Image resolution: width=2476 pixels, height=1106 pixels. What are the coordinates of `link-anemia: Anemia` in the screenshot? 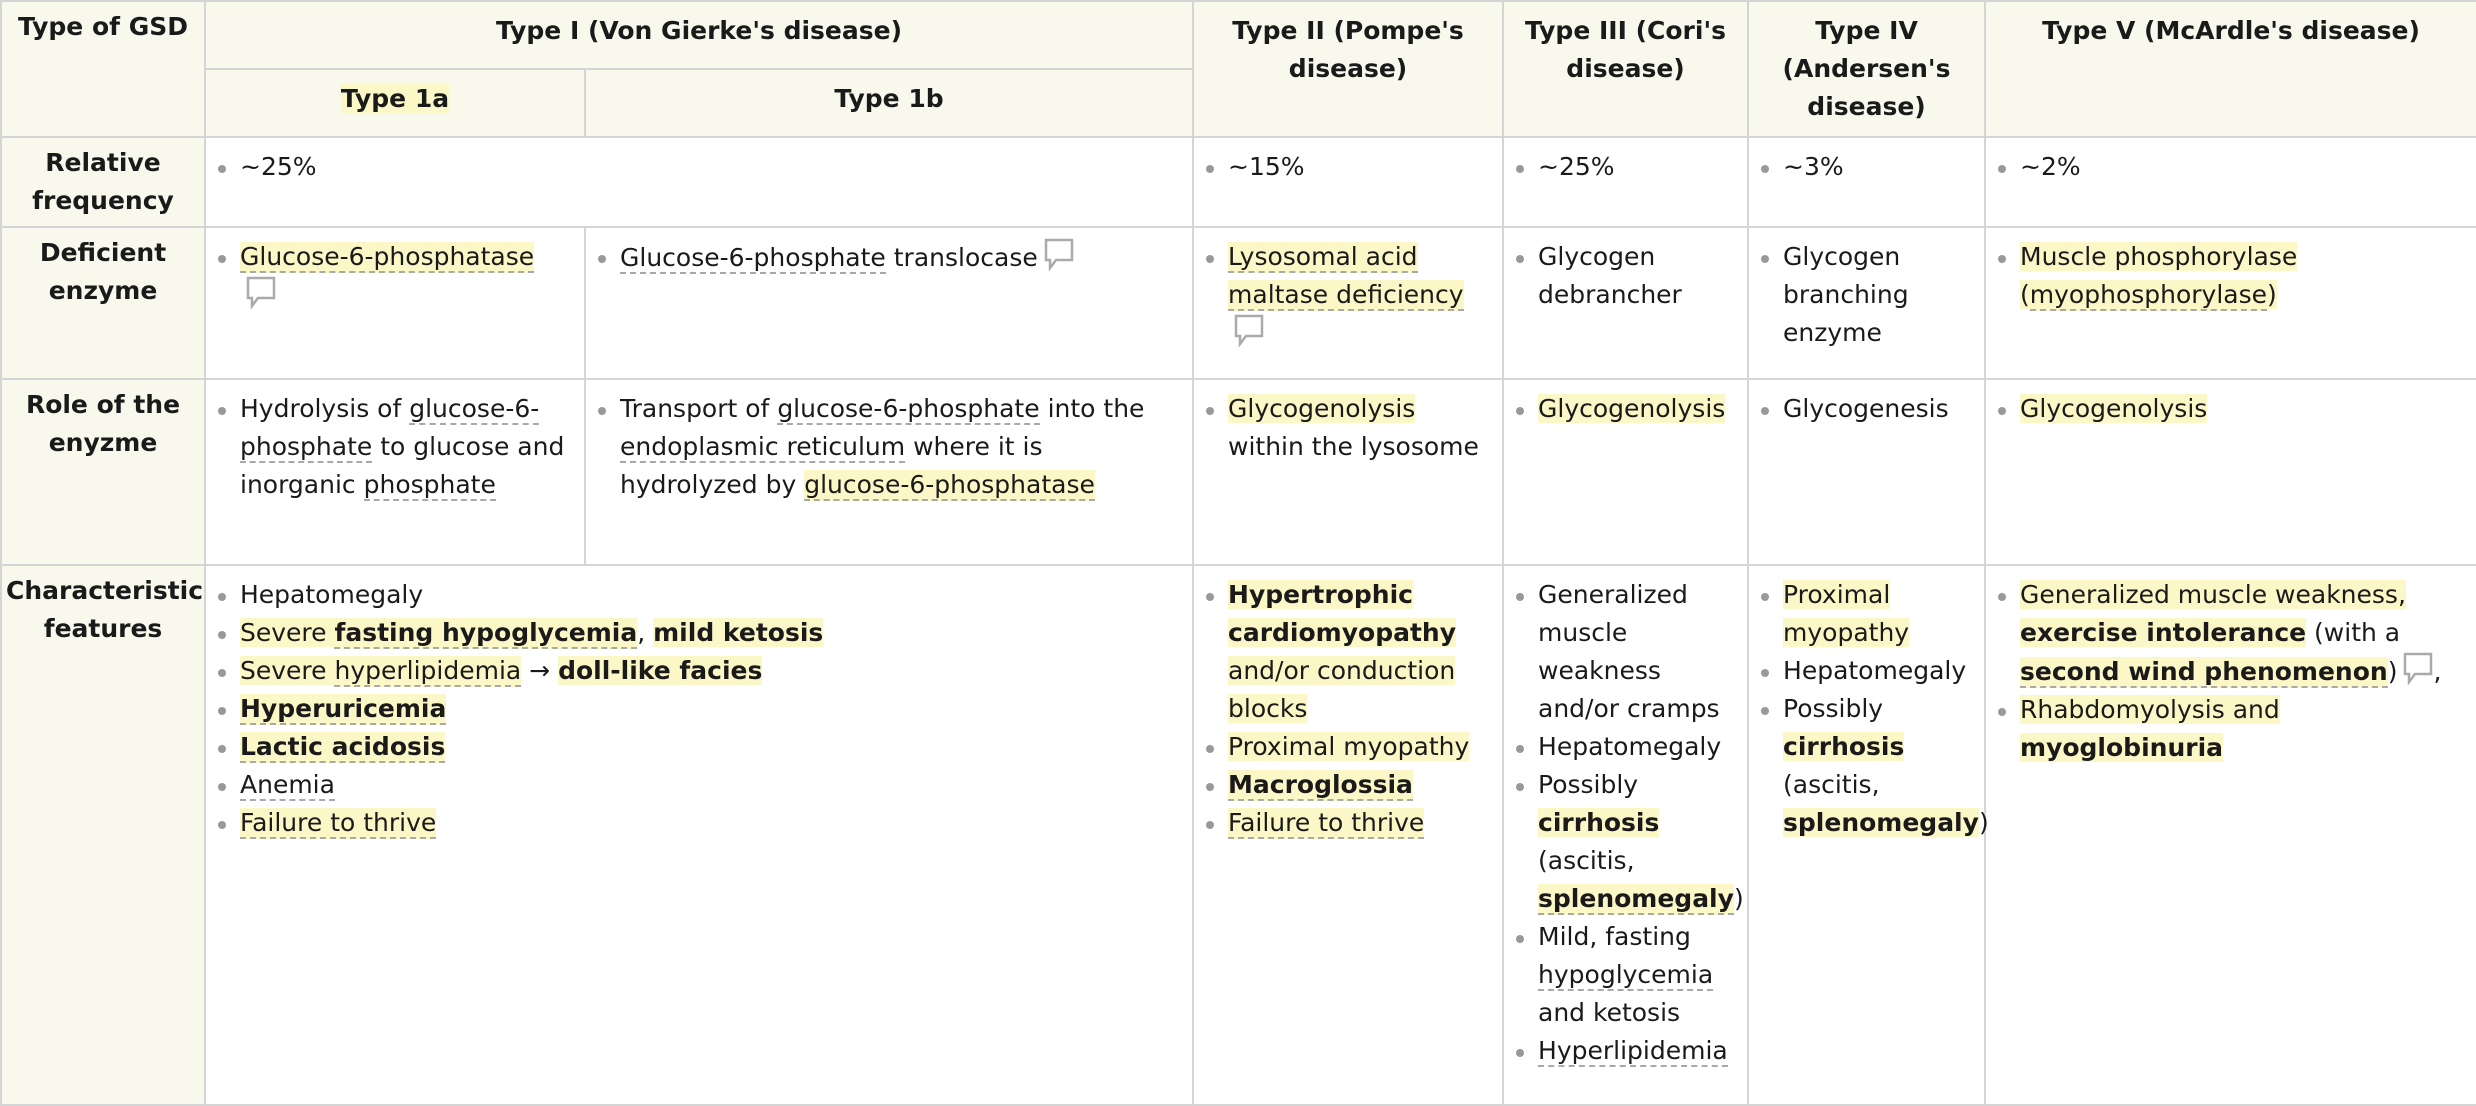 It's located at (287, 785).